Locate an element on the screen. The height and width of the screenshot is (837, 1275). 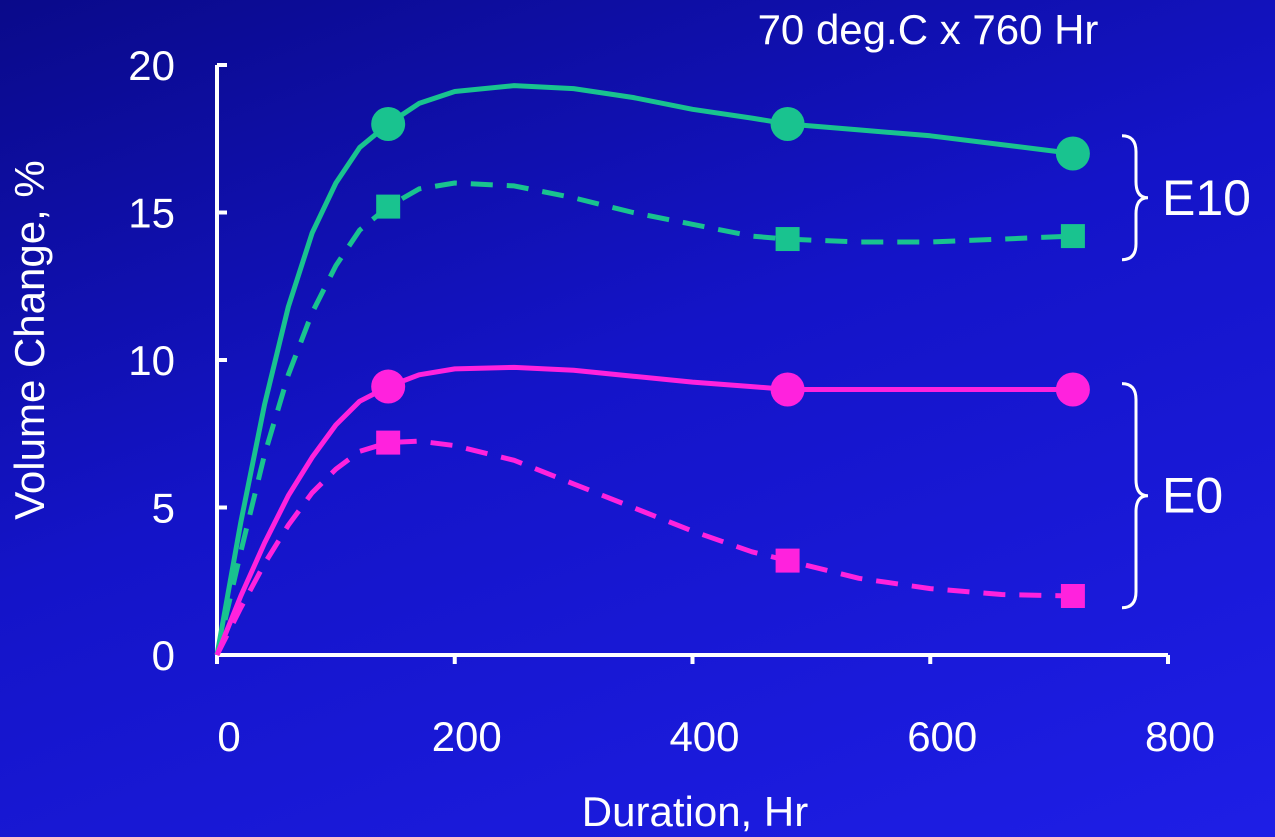
y-tick-label: 10 is located at coordinates (151, 360).